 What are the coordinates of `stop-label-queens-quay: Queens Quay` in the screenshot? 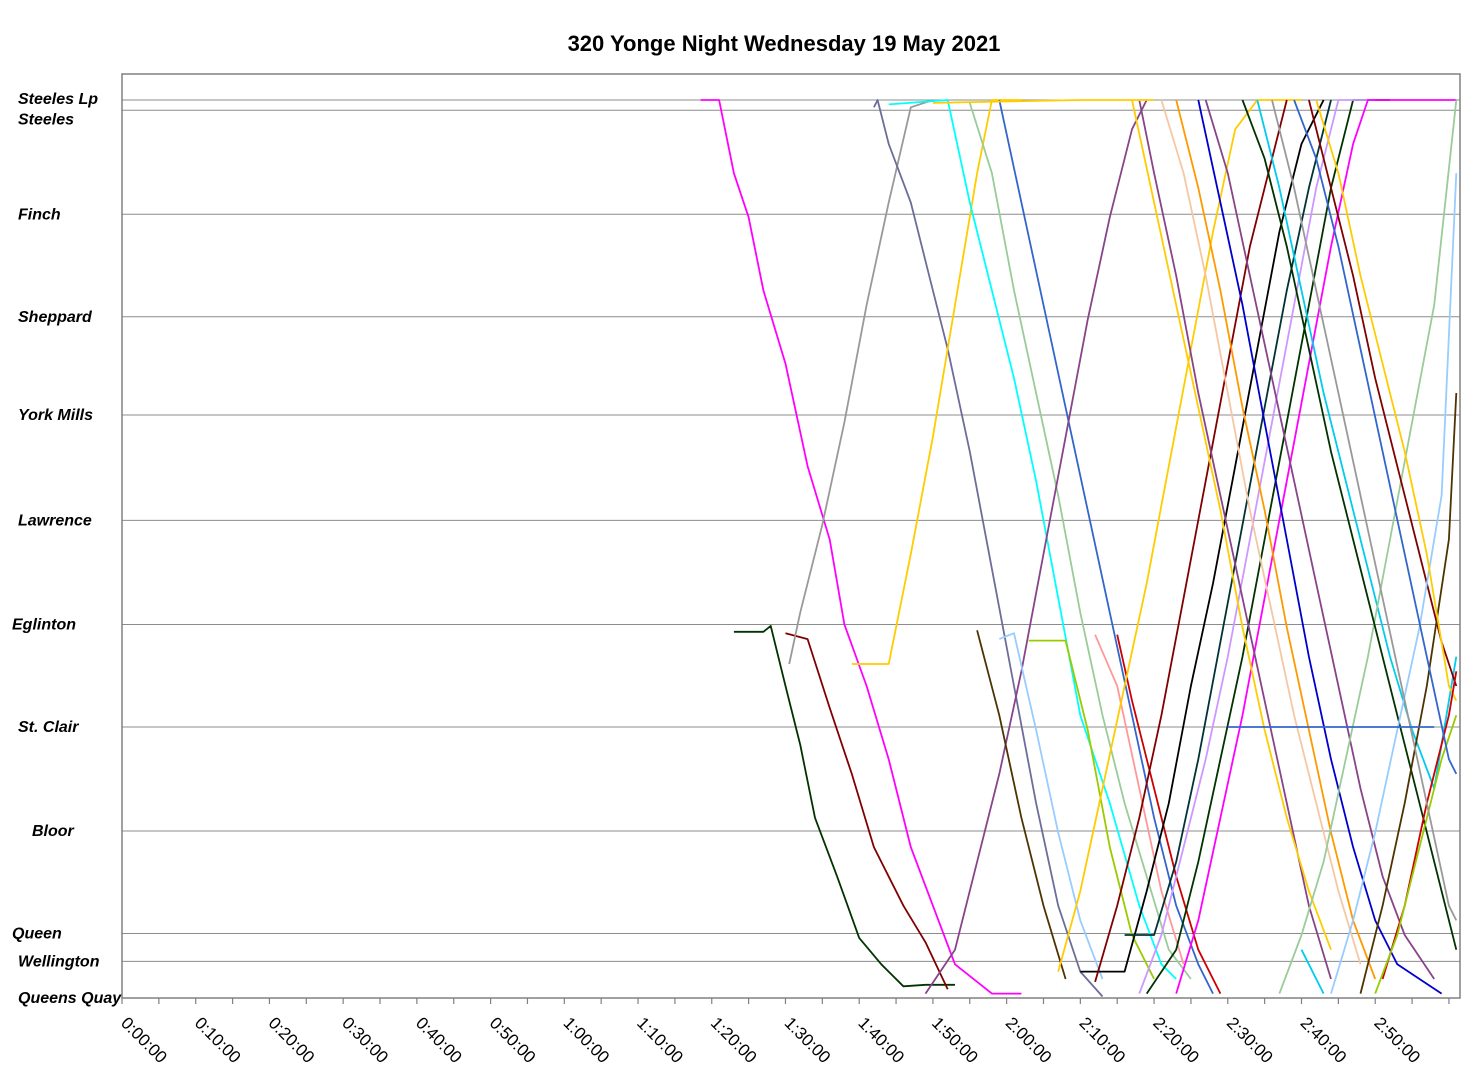 It's located at (70, 998).